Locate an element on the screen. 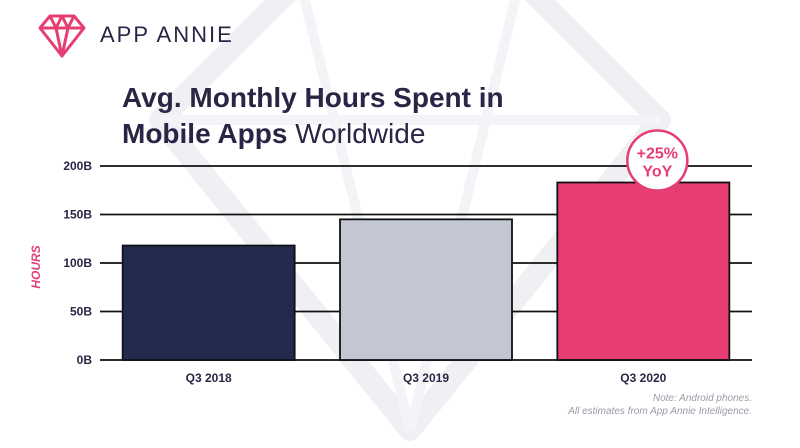  y-tick-label: 150B is located at coordinates (77, 215).